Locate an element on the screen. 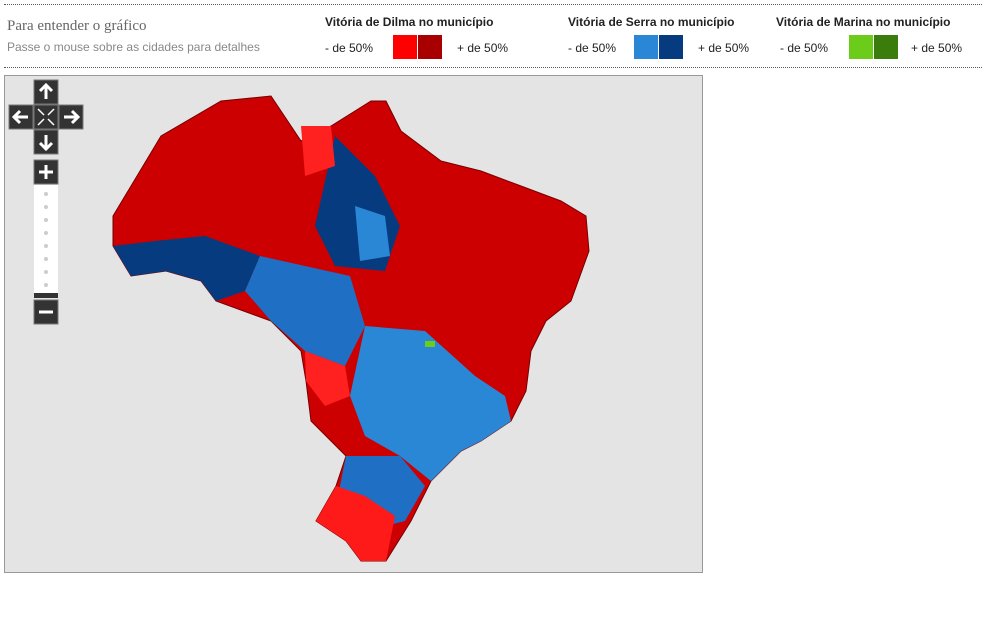 The height and width of the screenshot is (637, 984). zoom-in is located at coordinates (46, 172).